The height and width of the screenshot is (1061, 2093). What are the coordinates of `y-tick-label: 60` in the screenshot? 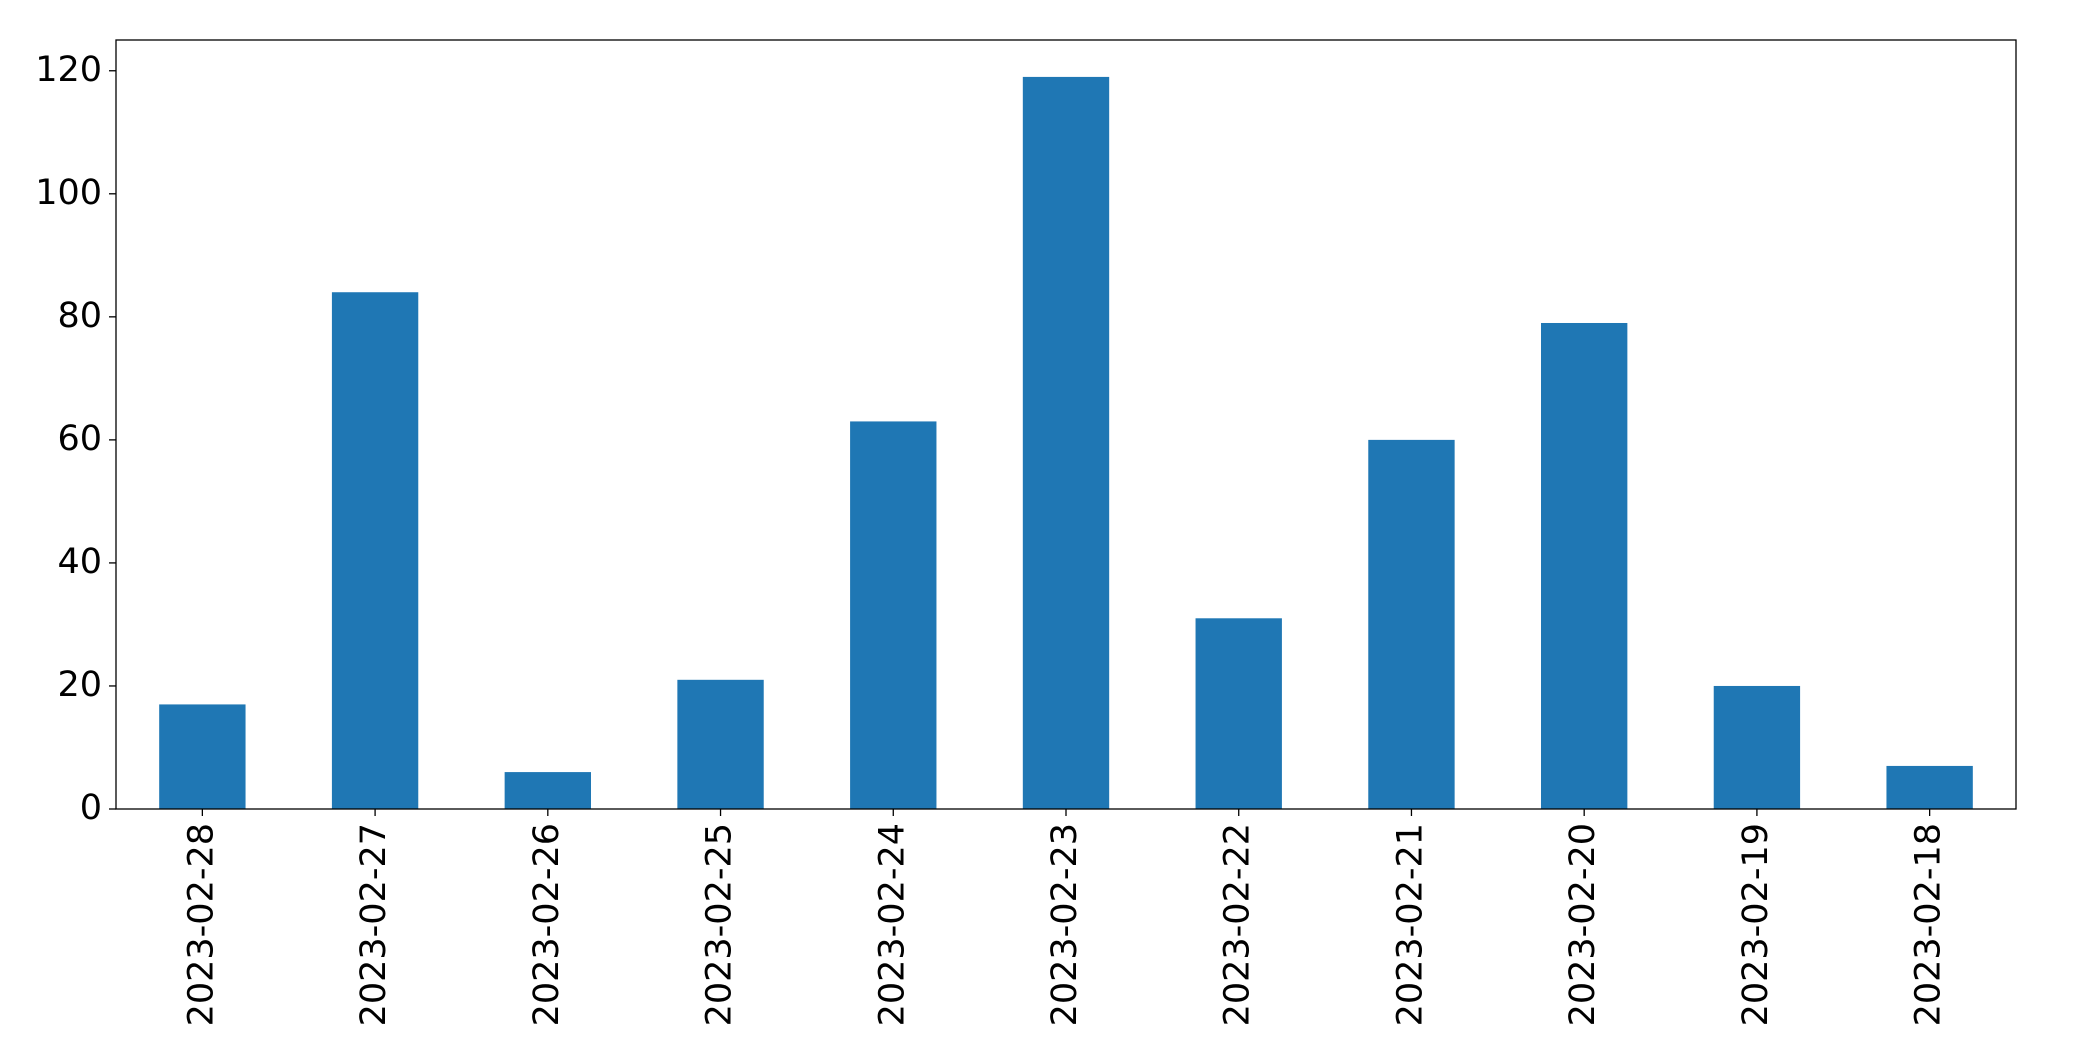 It's located at (79, 439).